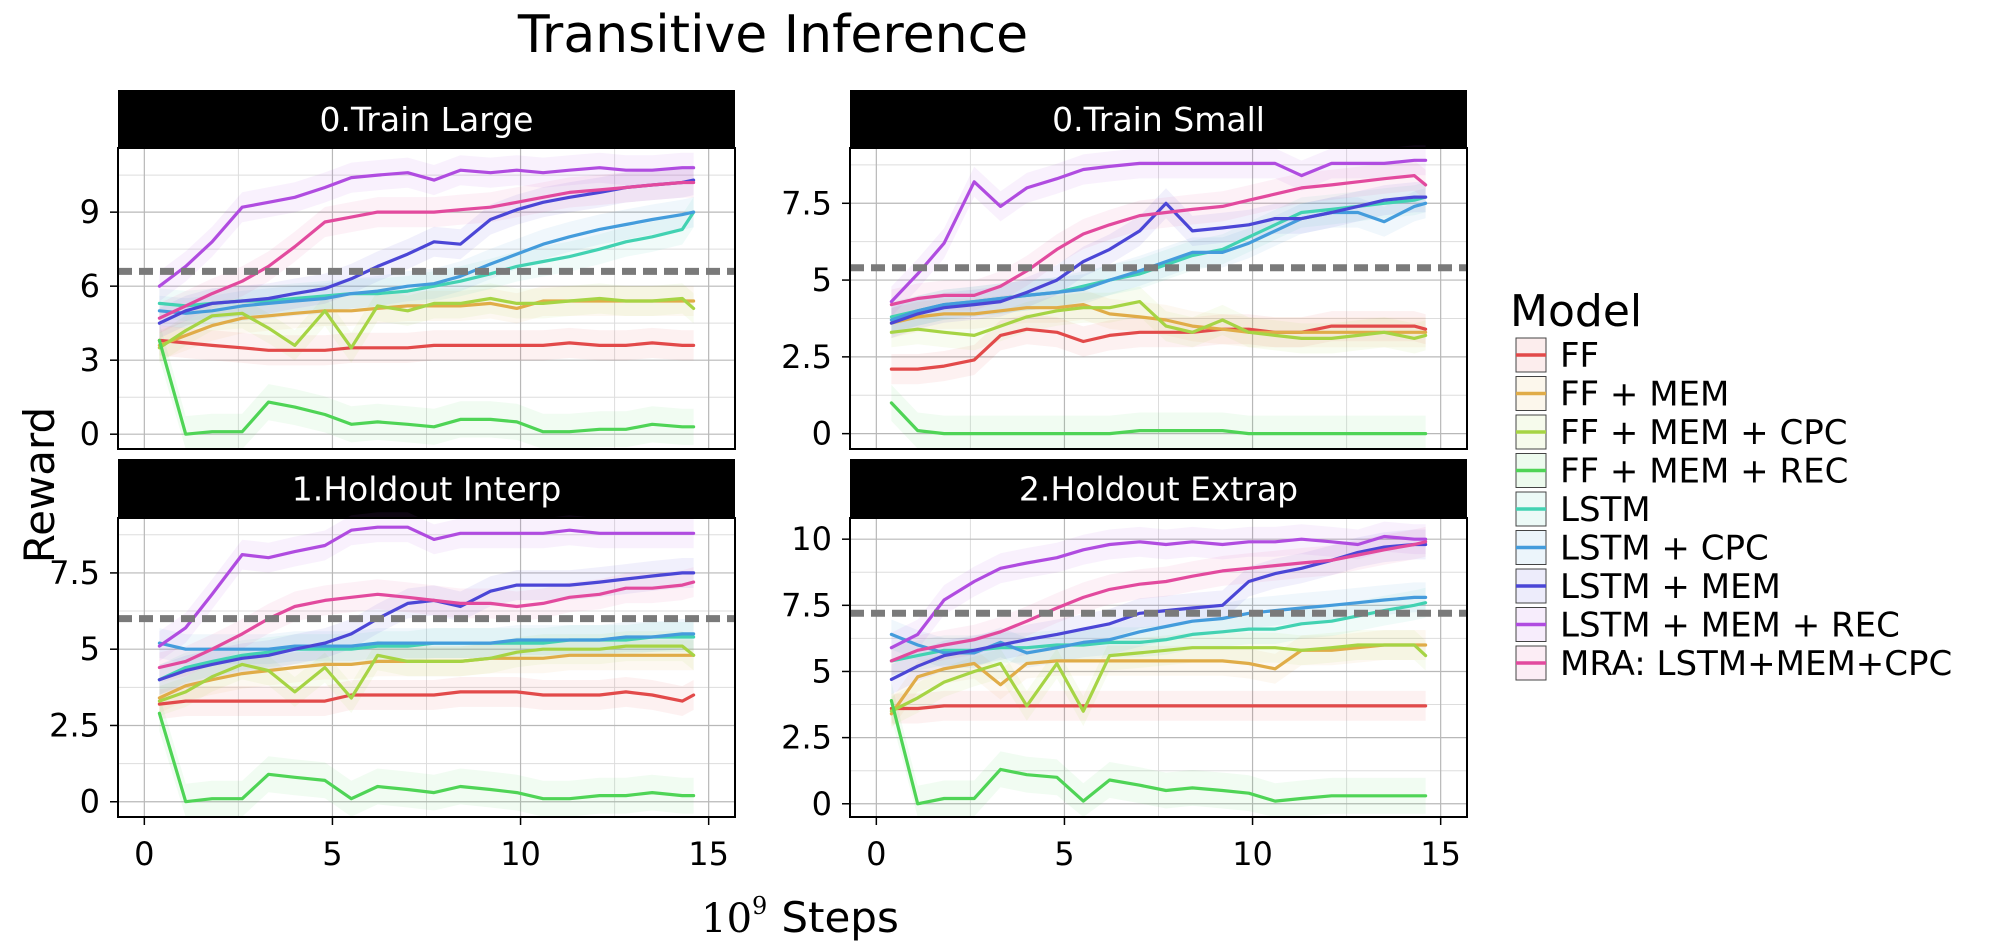 The width and height of the screenshot is (1989, 950). I want to click on band-ff, so click(426, 698).